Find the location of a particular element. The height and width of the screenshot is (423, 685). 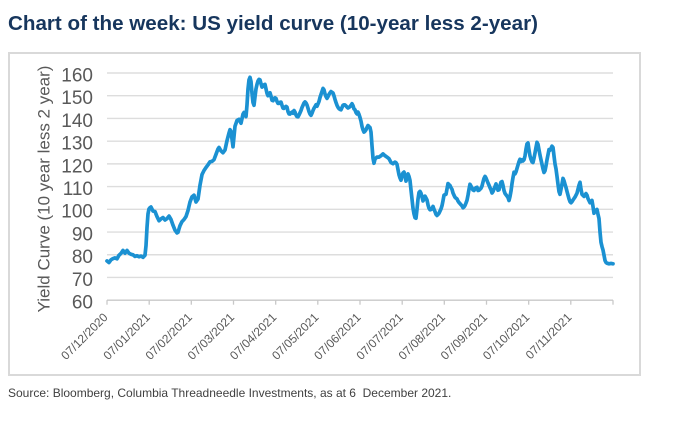

svg-text: 160 is located at coordinates (77, 75).